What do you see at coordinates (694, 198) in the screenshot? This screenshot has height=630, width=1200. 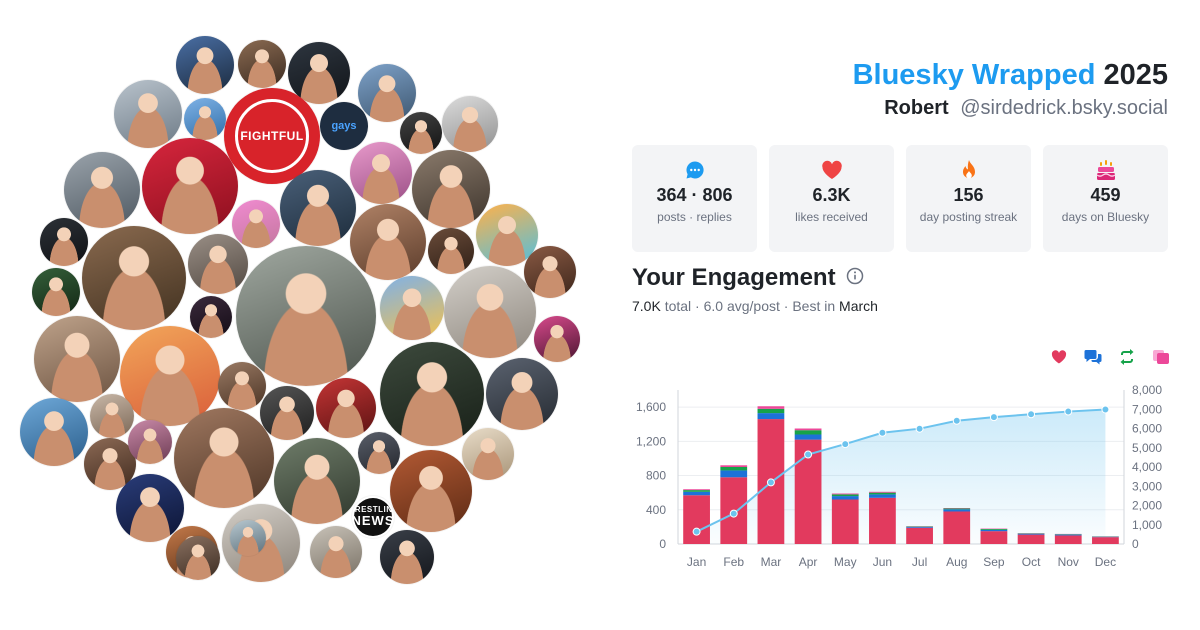 I see `stat-card-posts: 364 · 806 posts · replies` at bounding box center [694, 198].